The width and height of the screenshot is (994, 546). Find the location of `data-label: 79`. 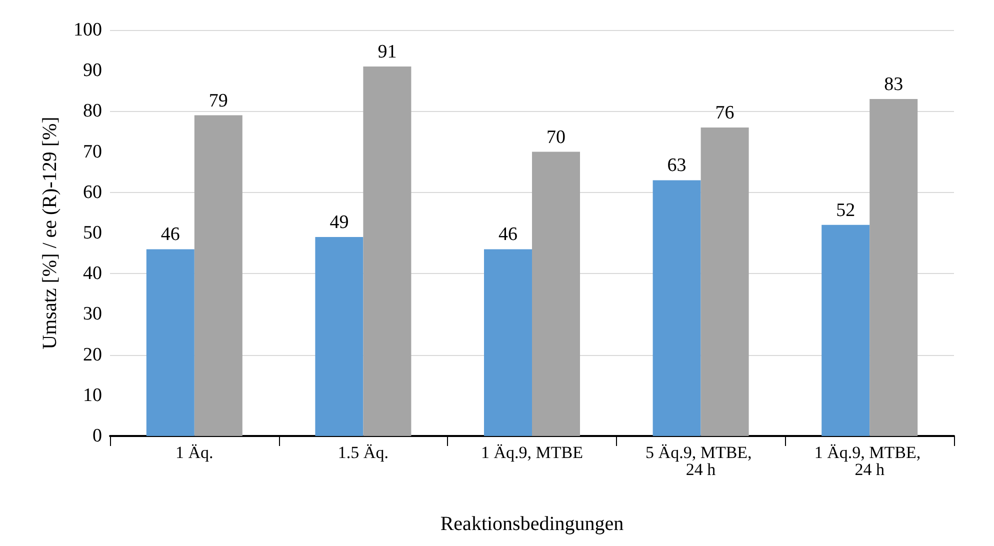

data-label: 79 is located at coordinates (218, 101).